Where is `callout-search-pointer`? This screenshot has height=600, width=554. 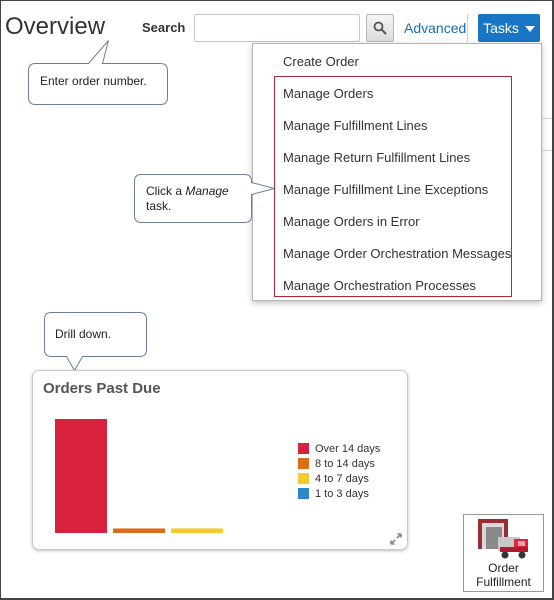
callout-search-pointer is located at coordinates (98, 72).